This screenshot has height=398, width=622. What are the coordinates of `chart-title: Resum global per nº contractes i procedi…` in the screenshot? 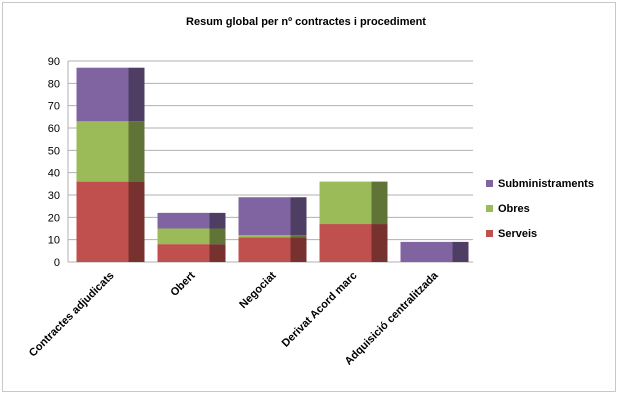 It's located at (306, 22).